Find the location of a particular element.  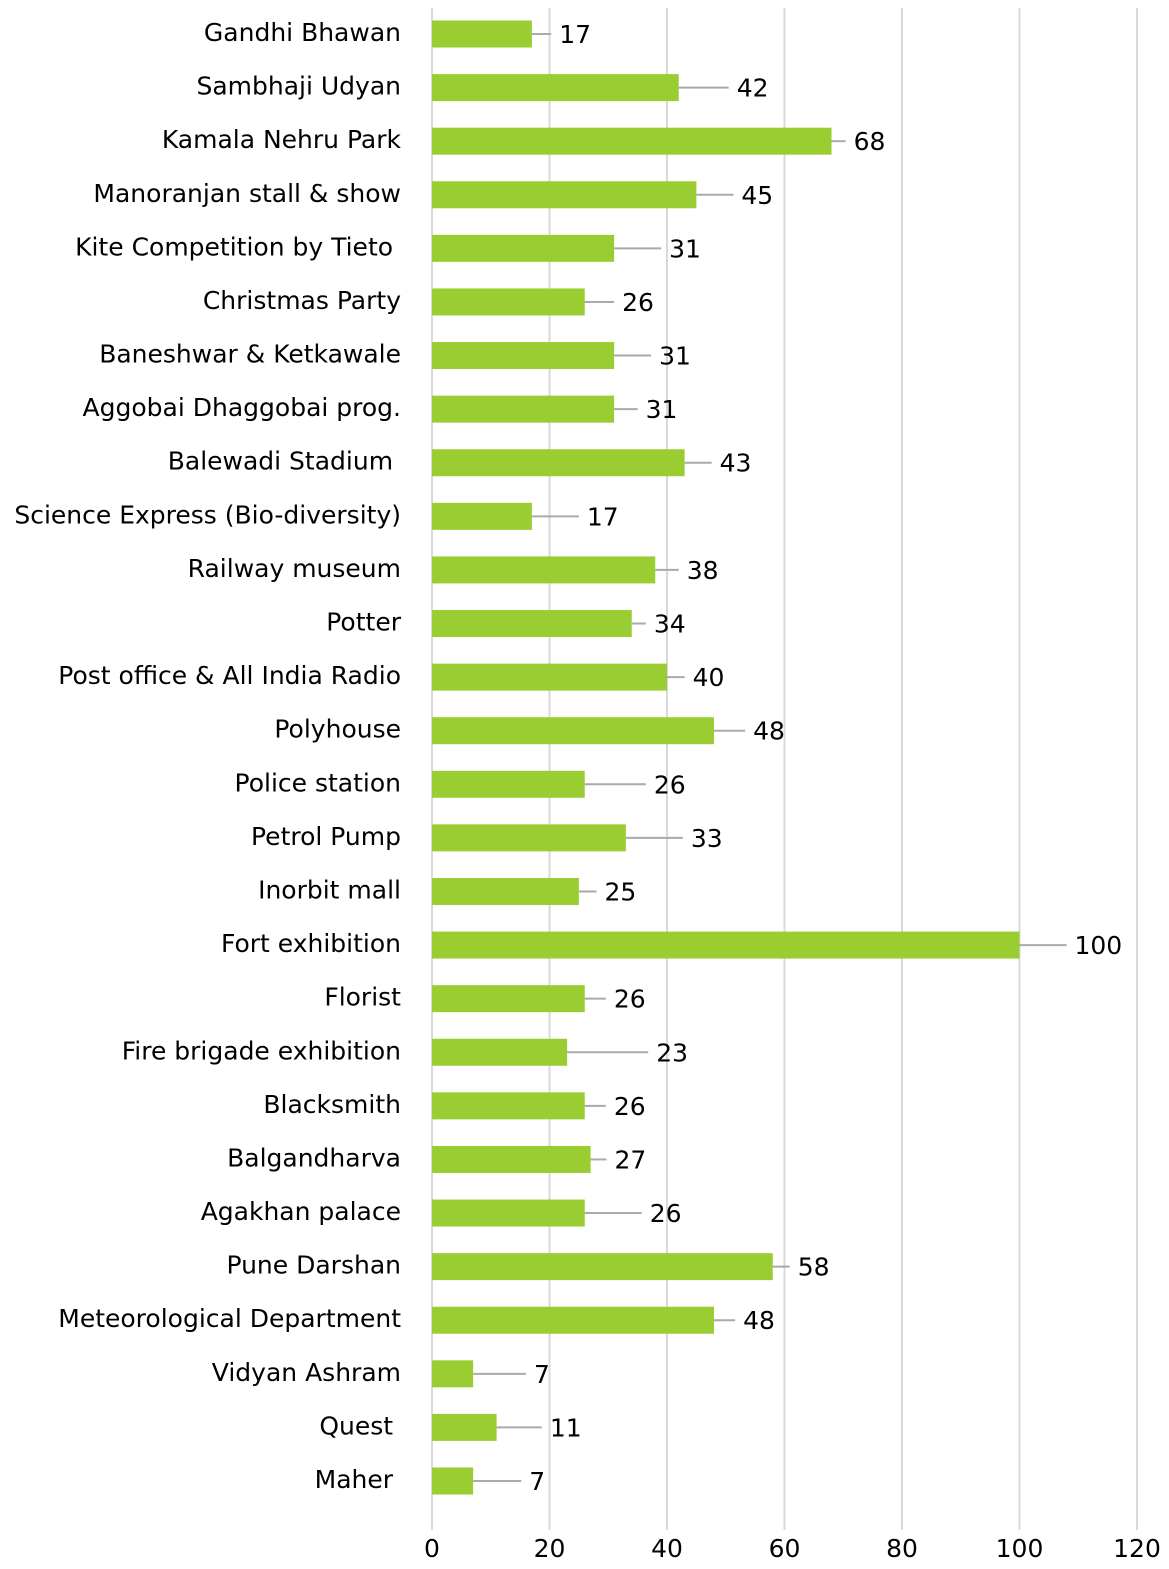

x-tick-label: 40 is located at coordinates (667, 1548).